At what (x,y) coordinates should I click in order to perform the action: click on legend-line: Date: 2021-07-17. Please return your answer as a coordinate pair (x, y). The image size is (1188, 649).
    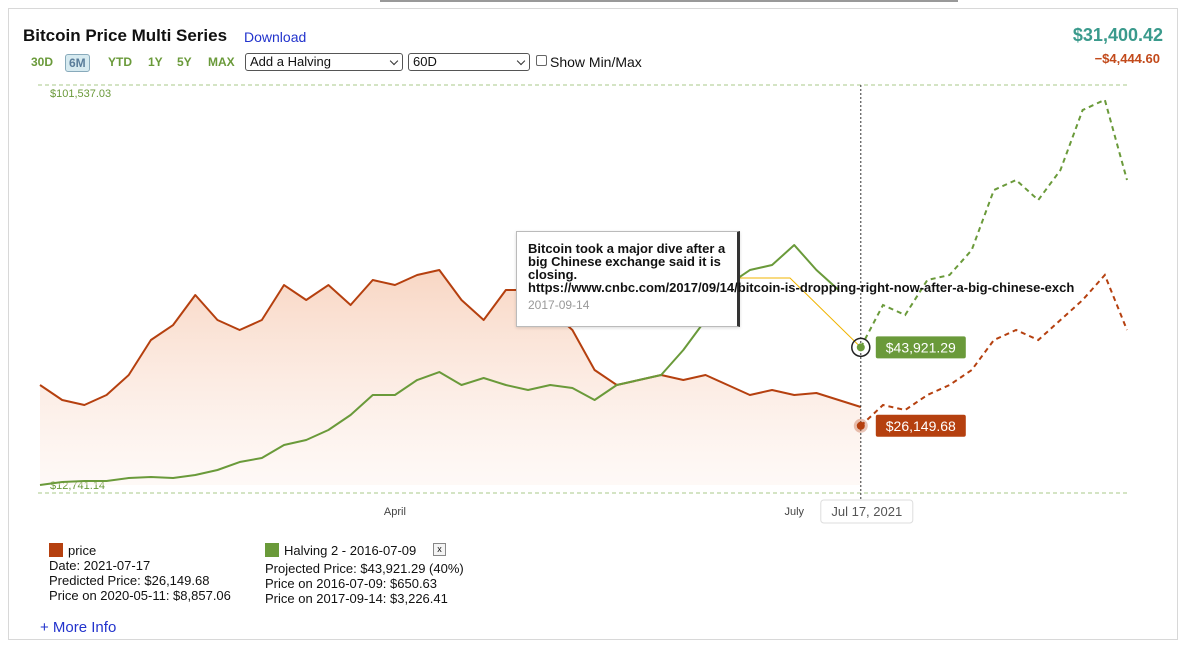
    Looking at the image, I should click on (100, 565).